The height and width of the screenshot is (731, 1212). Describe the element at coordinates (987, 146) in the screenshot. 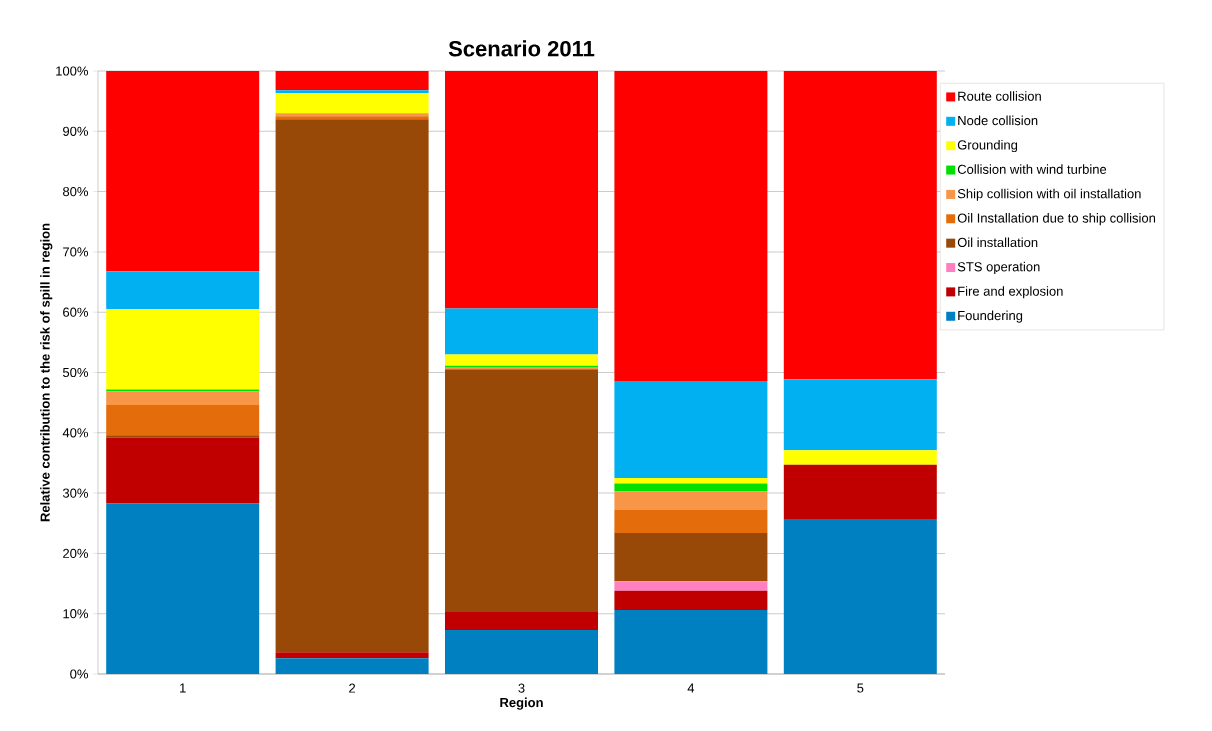

I see `legend-label: Grounding` at that location.